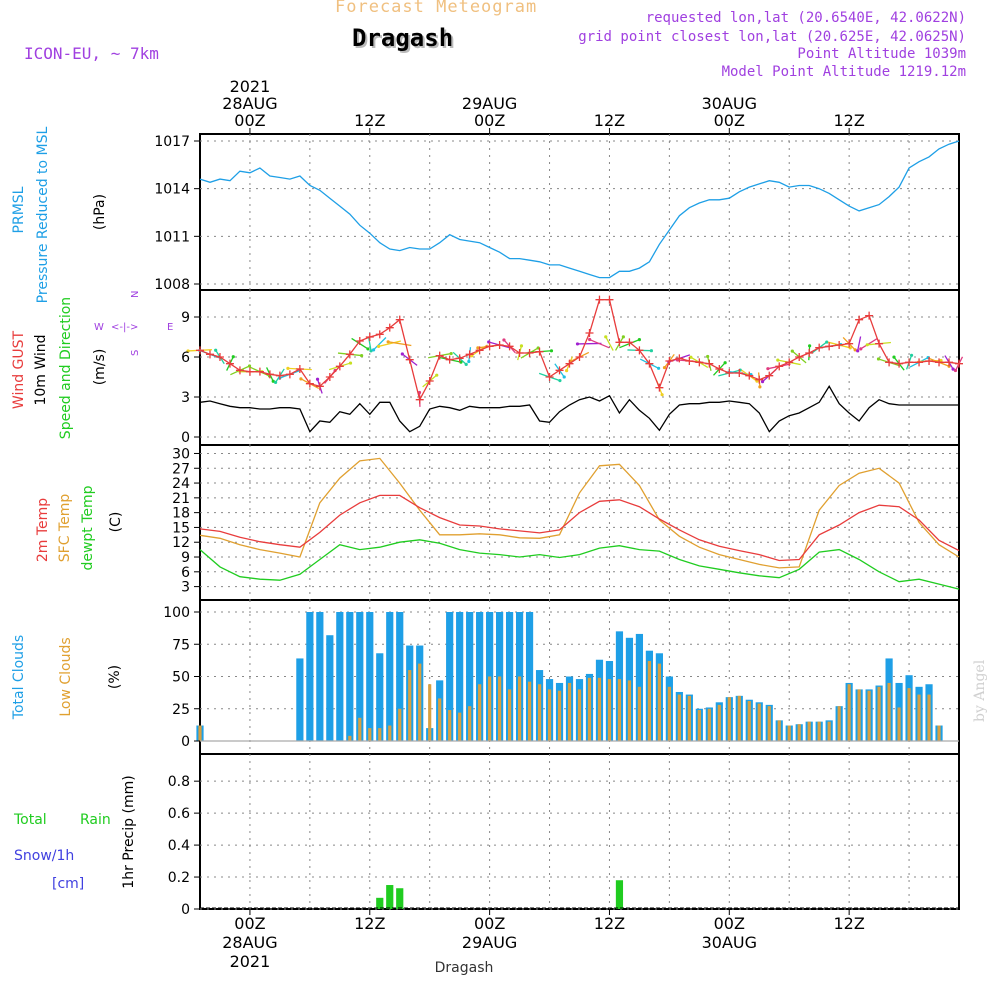 This screenshot has width=1000, height=1000. I want to click on low-clouds-label: Low Clouds, so click(66, 676).